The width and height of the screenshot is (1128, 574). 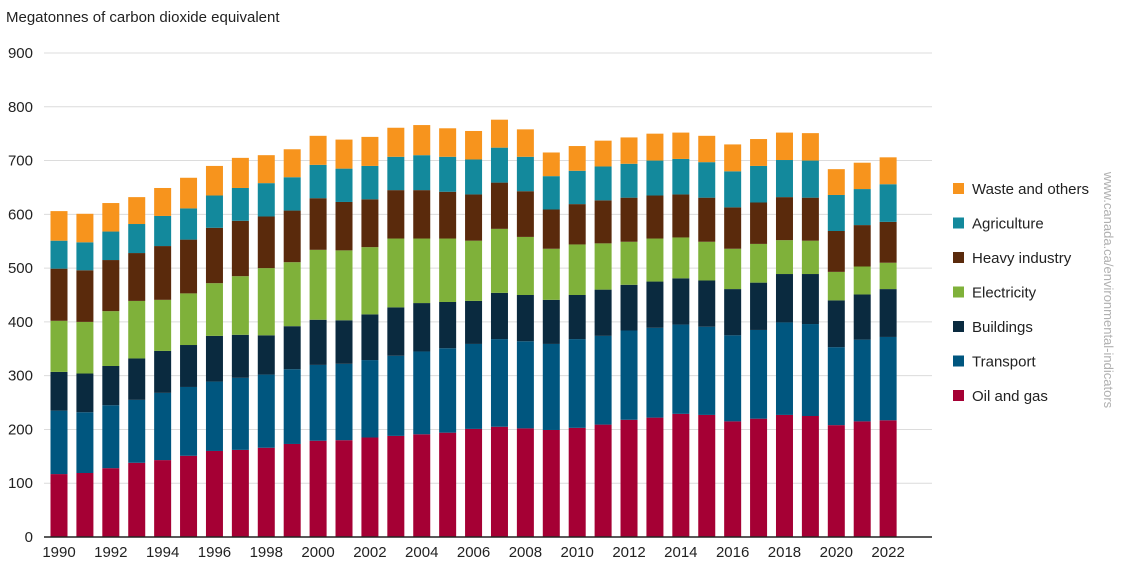 I want to click on bar-stack-2021, so click(x=862, y=349).